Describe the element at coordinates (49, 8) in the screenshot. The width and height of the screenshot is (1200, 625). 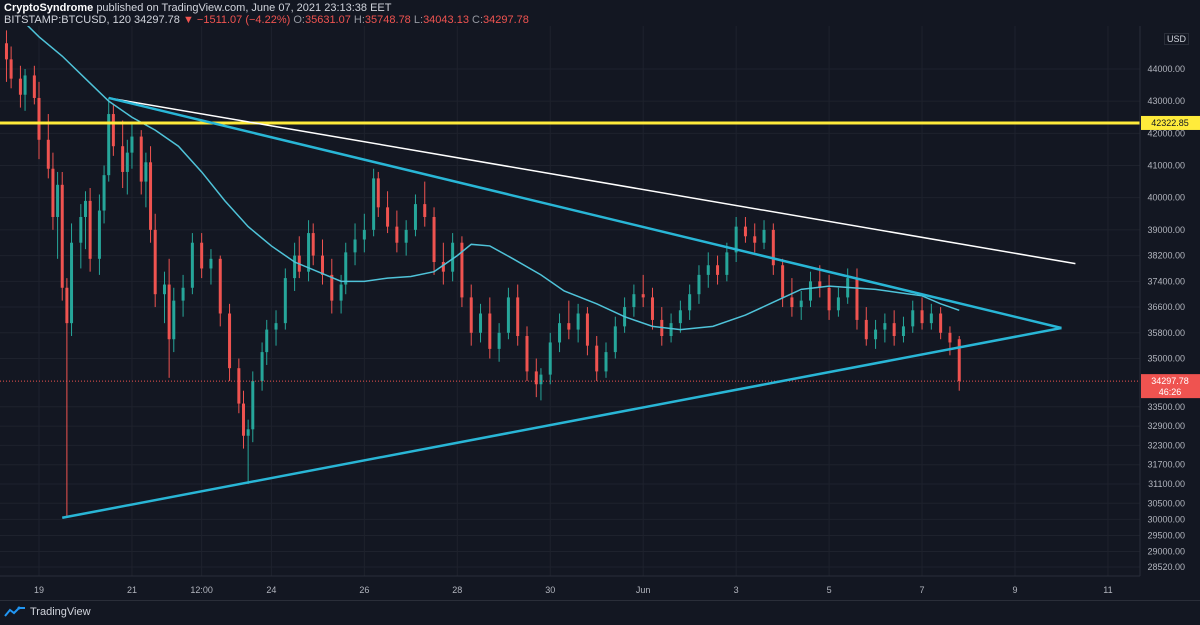
I see `author-name: CryptoSyndrome` at that location.